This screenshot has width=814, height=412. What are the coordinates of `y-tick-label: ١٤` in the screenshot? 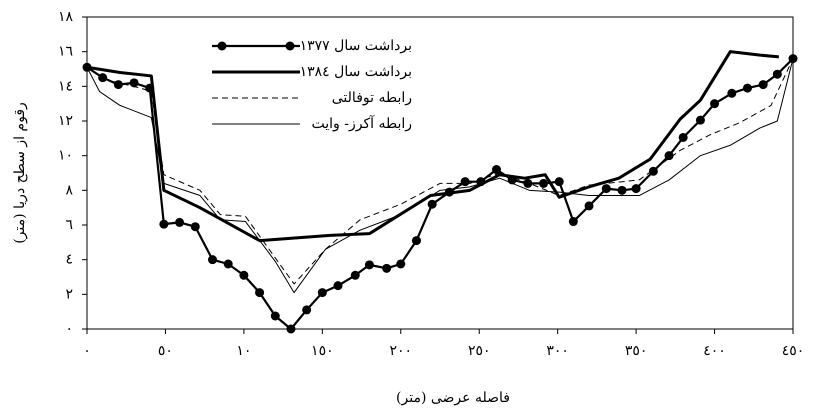 It's located at (65, 86).